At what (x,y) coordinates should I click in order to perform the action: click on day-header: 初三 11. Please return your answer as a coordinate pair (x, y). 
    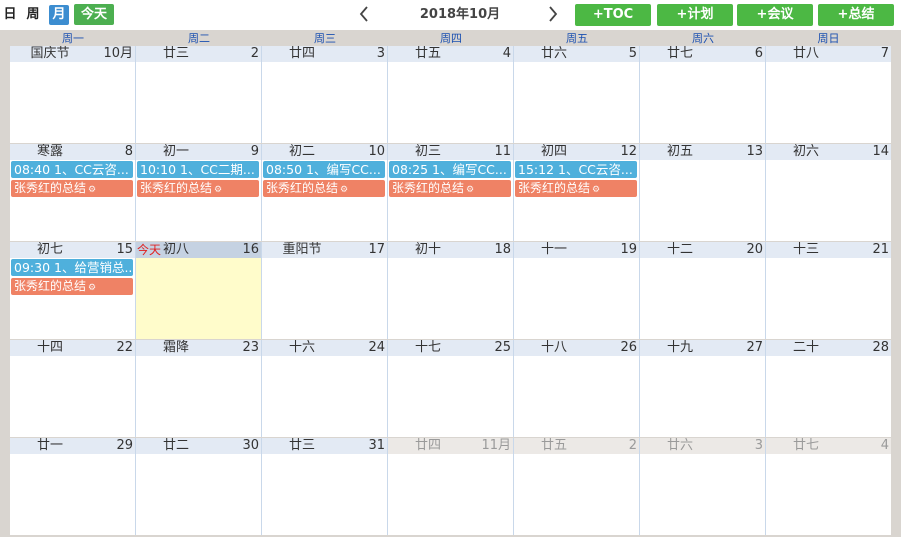
    Looking at the image, I should click on (450, 152).